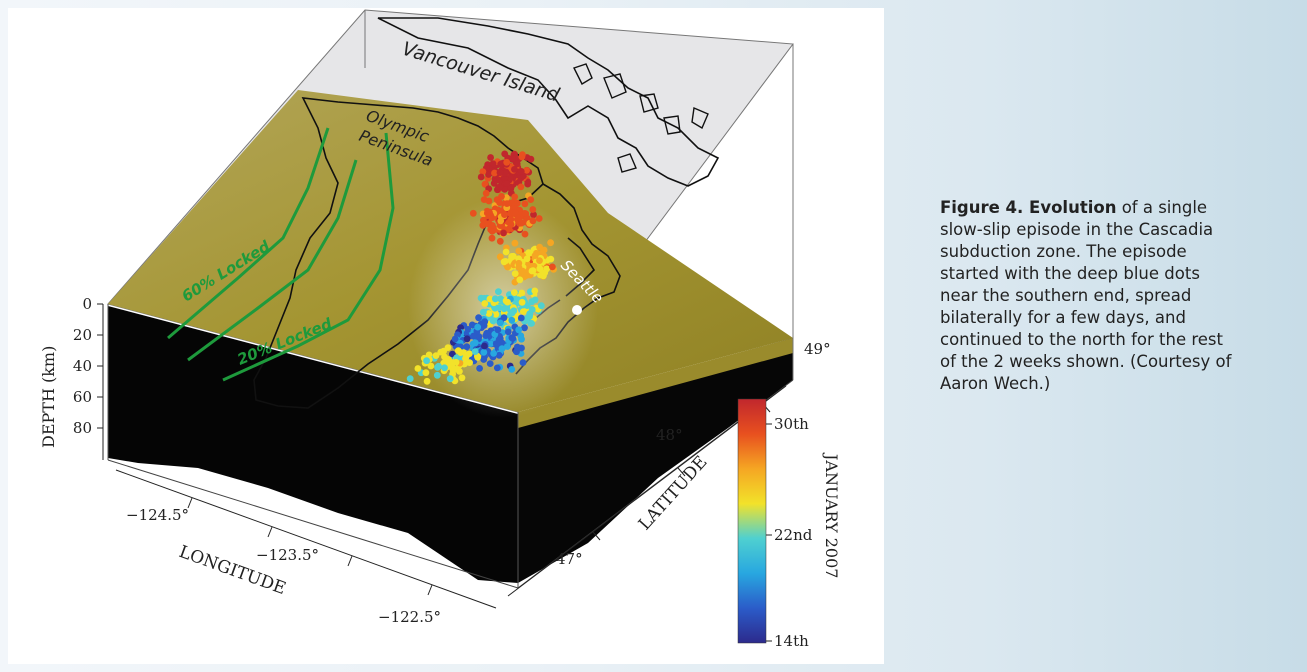 Image resolution: width=1307 pixels, height=672 pixels. What do you see at coordinates (82, 397) in the screenshot?
I see `depth-tick-60: 60` at bounding box center [82, 397].